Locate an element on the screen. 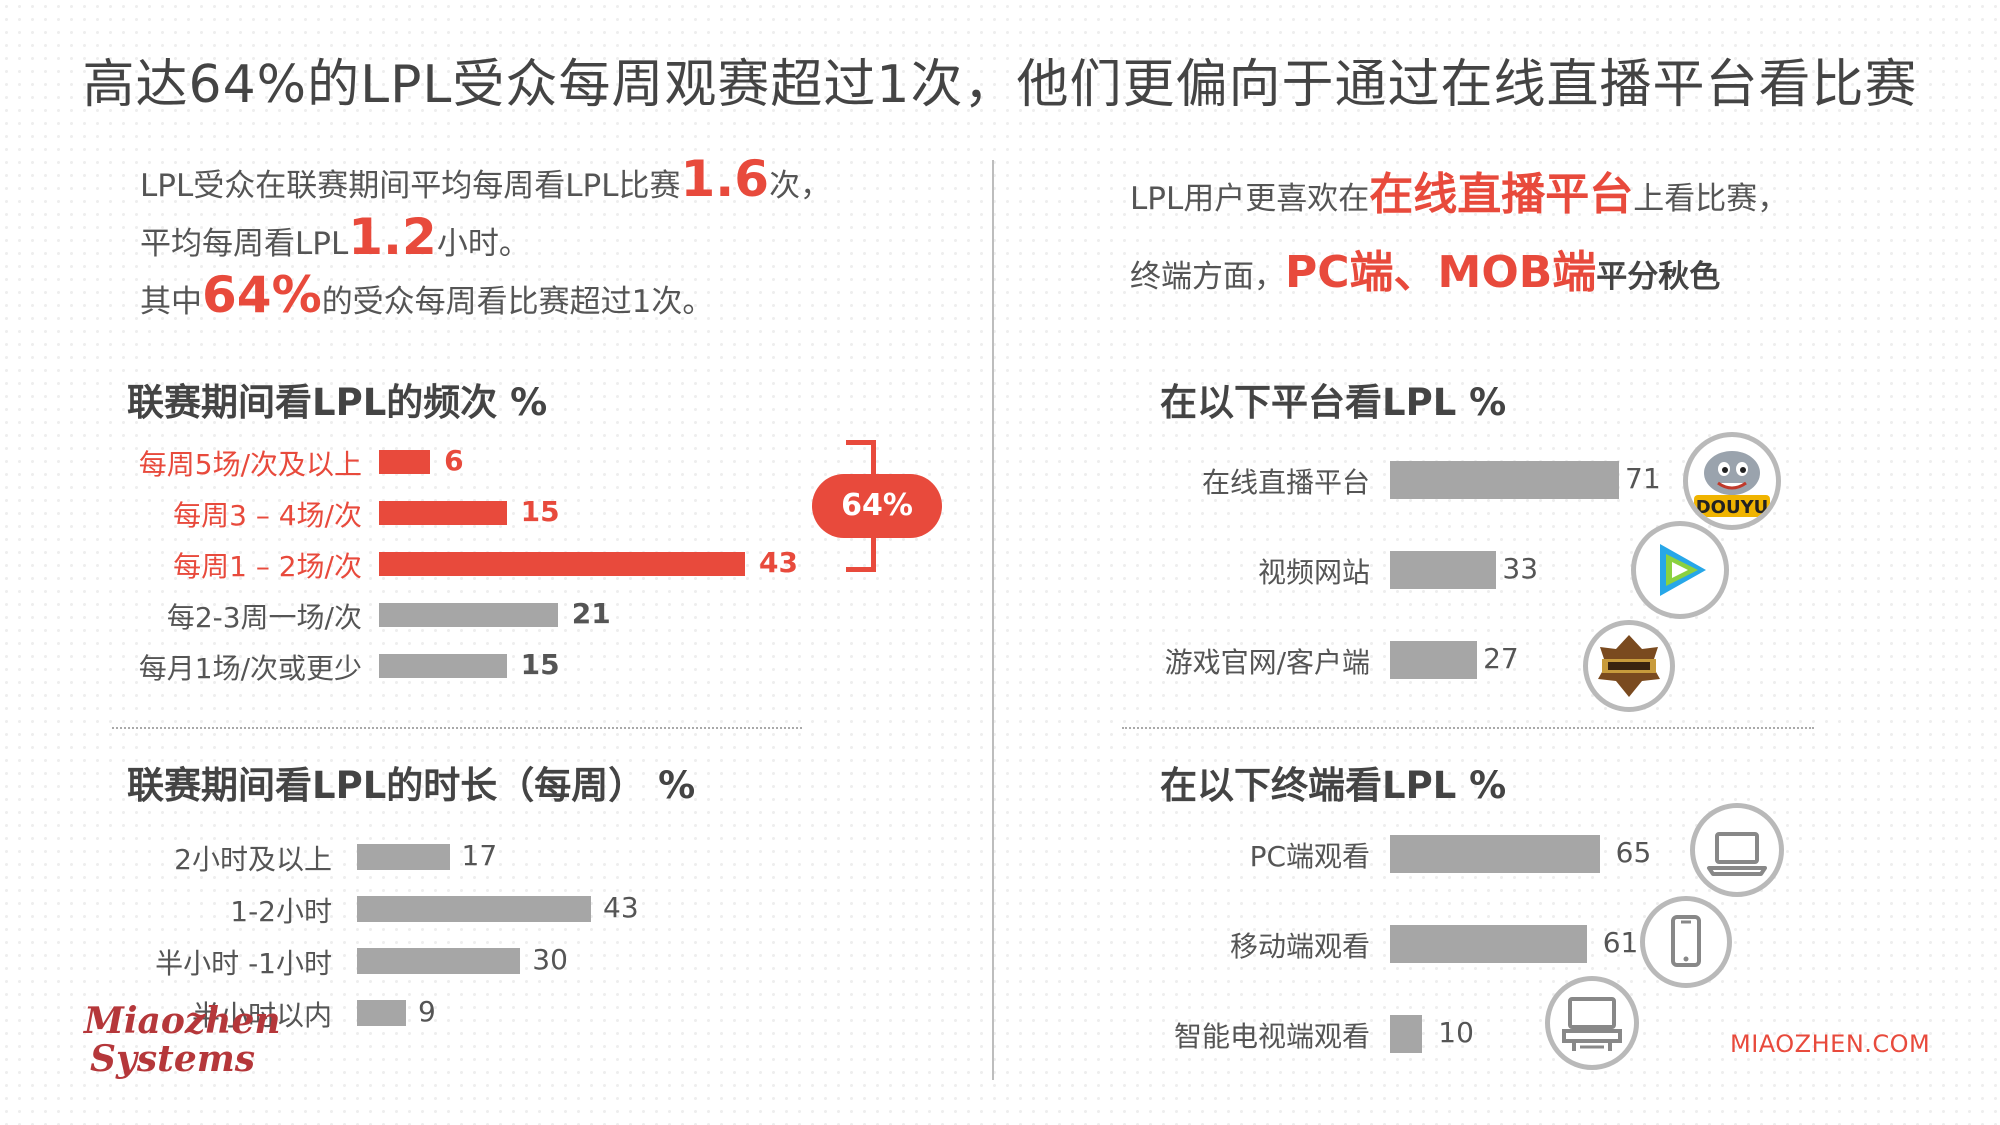 The image size is (2000, 1125). laptop-icon is located at coordinates (1737, 850).